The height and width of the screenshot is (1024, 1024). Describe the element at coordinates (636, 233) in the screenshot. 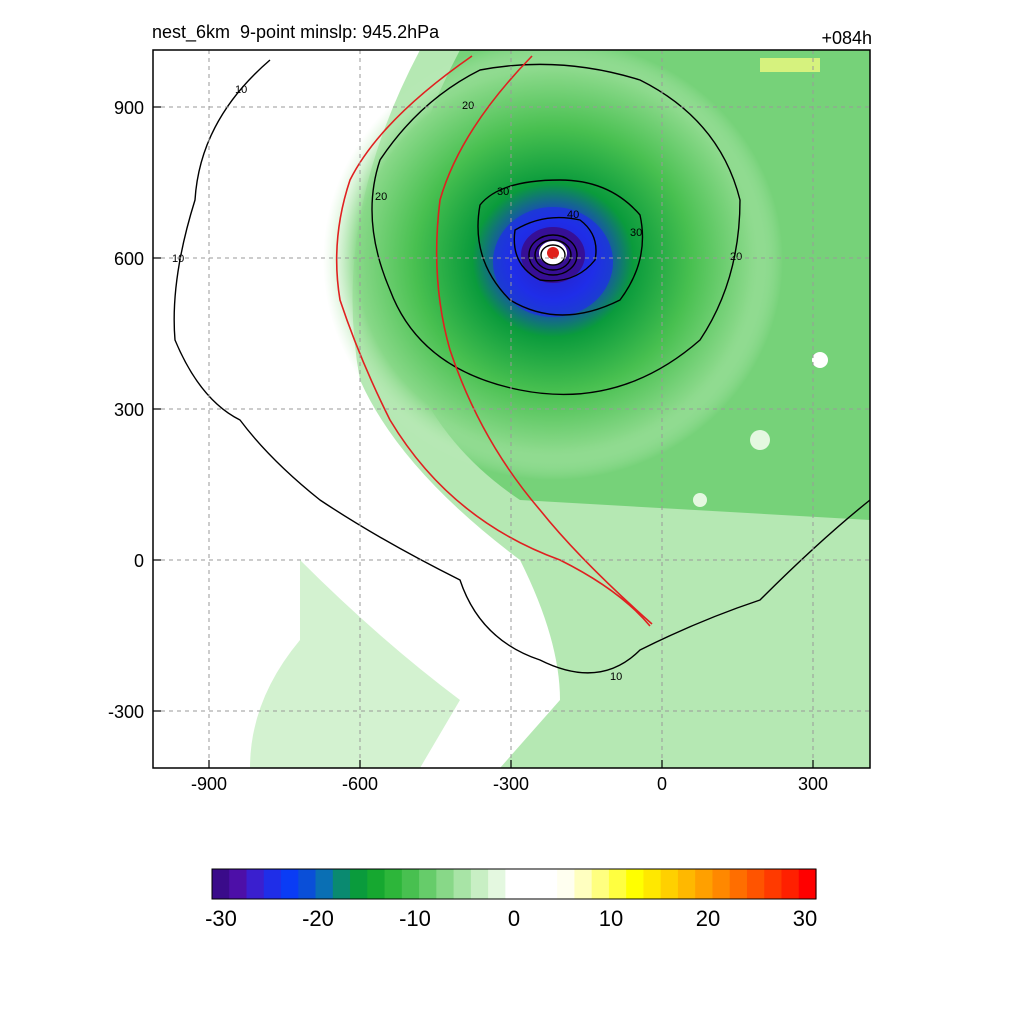

I see `contour-label-30-b: 30` at that location.